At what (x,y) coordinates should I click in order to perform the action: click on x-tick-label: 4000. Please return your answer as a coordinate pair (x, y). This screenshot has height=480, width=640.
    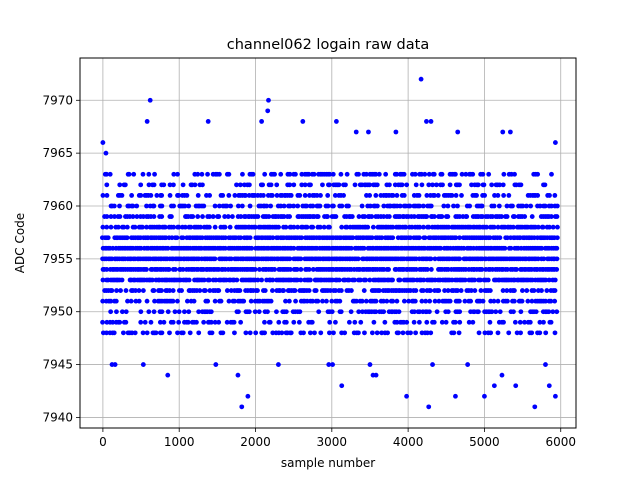
    Looking at the image, I should click on (408, 442).